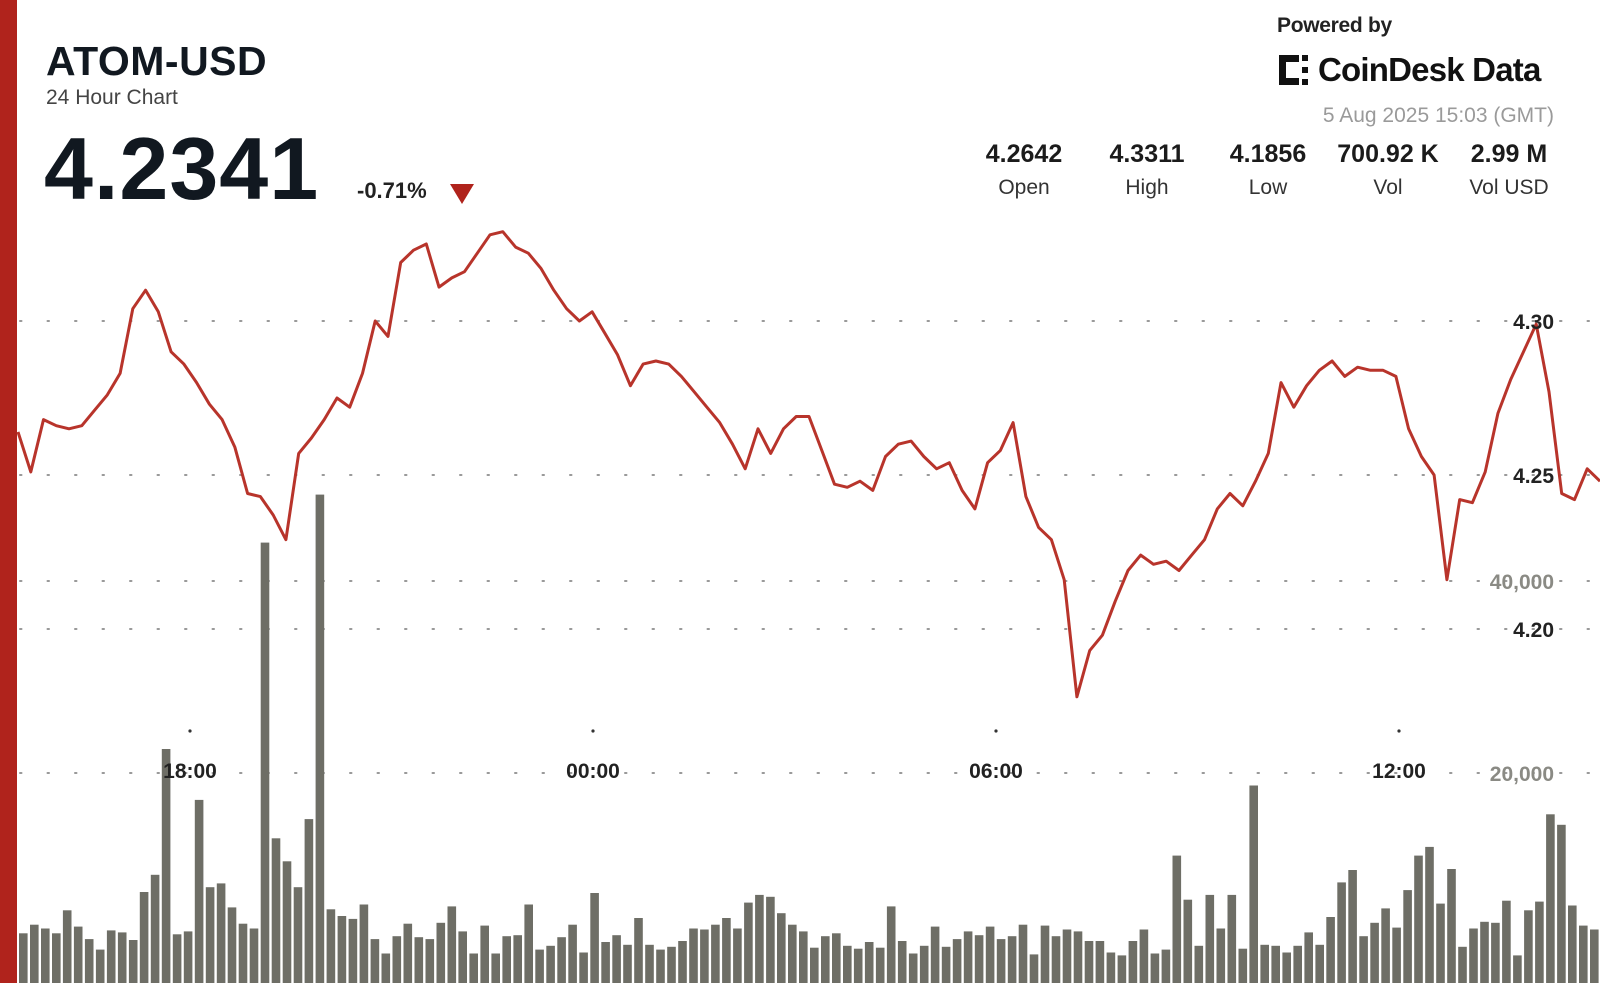  What do you see at coordinates (462, 194) in the screenshot?
I see `down-arrow-icon` at bounding box center [462, 194].